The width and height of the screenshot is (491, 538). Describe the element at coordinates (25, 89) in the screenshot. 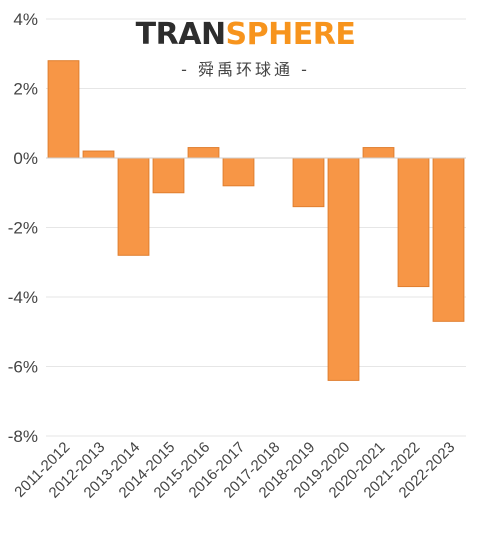

I see `y-tick-label: 2%` at that location.